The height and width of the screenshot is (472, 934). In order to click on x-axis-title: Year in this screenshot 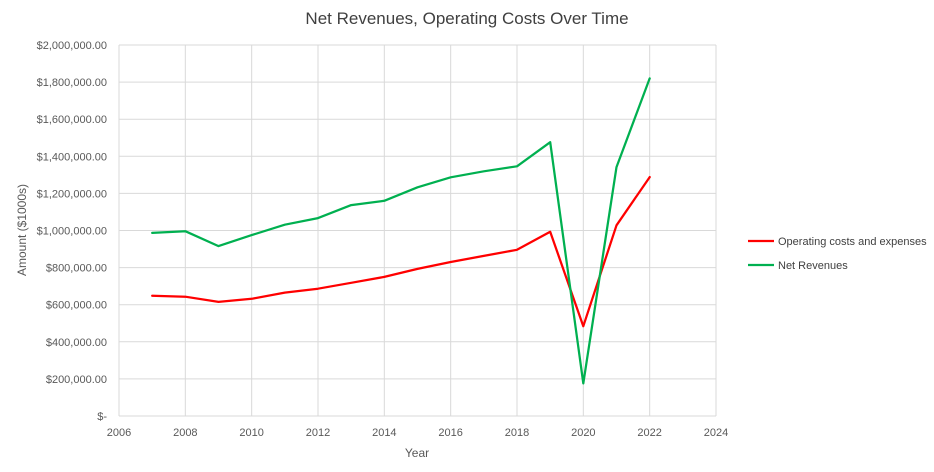, I will do `click(417, 453)`.